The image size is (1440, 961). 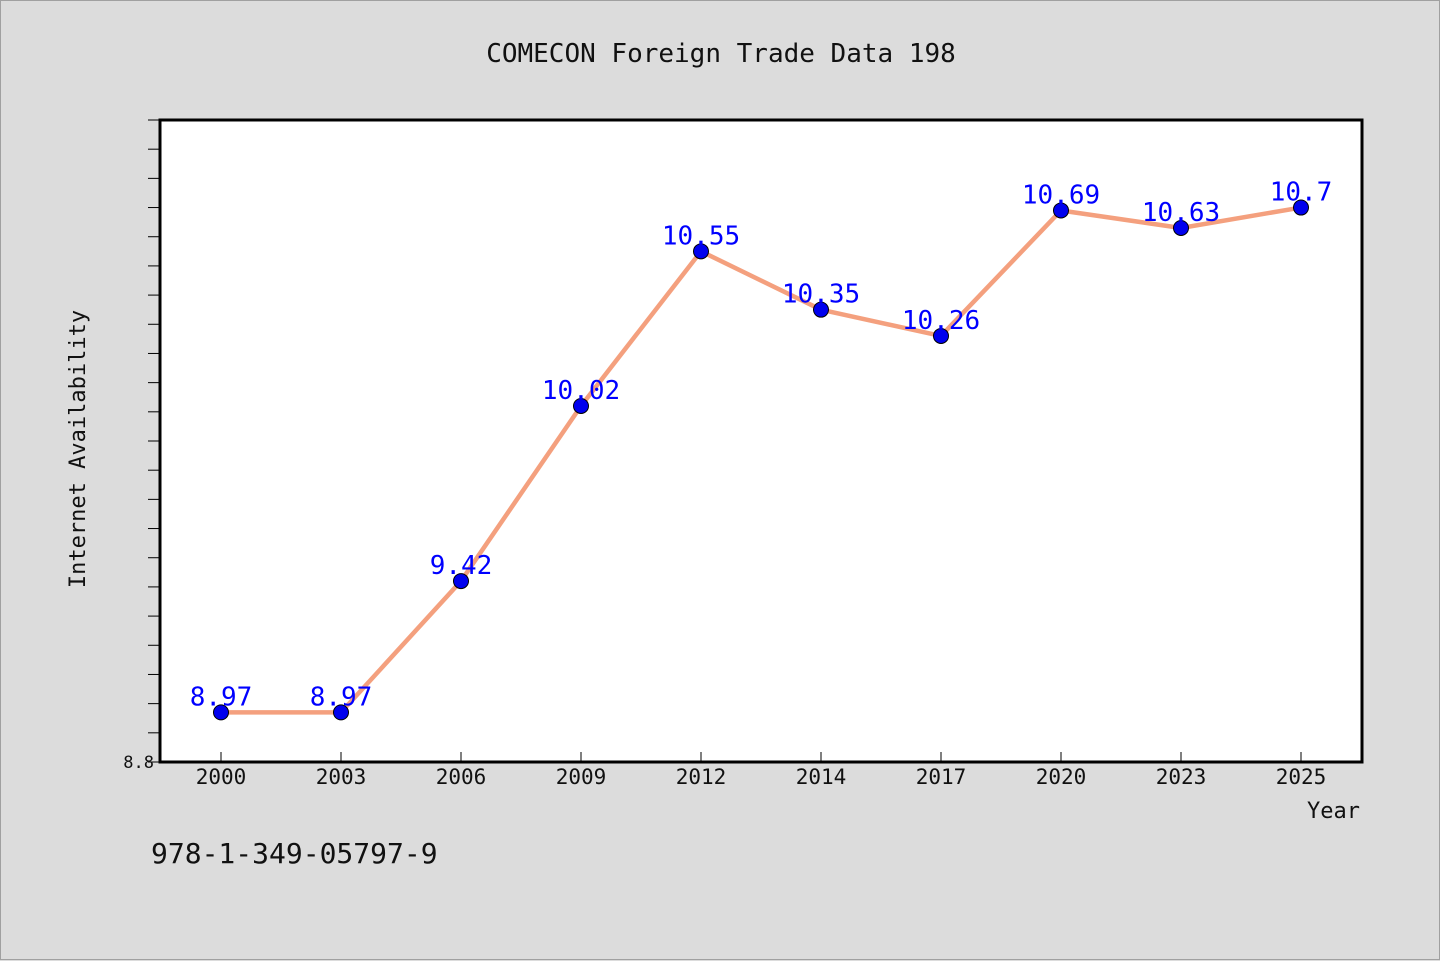 I want to click on isbn-footer: 978-1-349-05797-9, so click(x=294, y=853).